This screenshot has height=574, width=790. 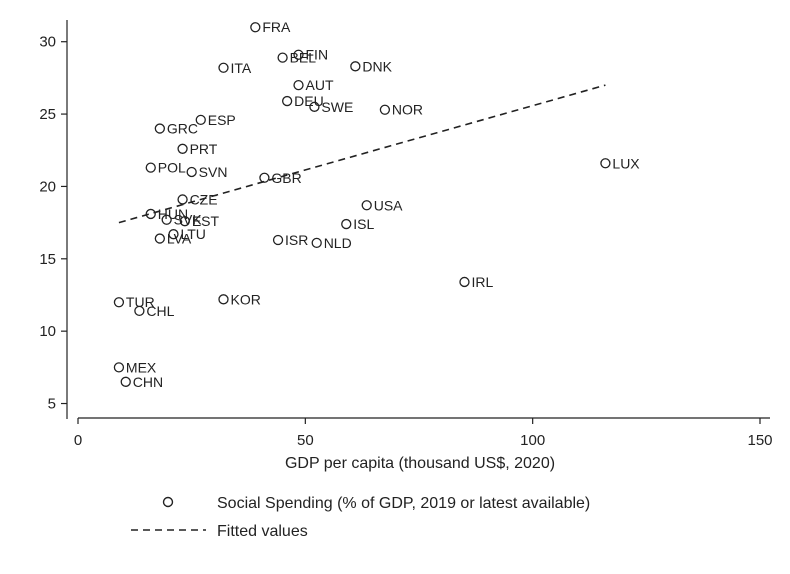 What do you see at coordinates (286, 178) in the screenshot?
I see `data-label-gbr: GBR` at bounding box center [286, 178].